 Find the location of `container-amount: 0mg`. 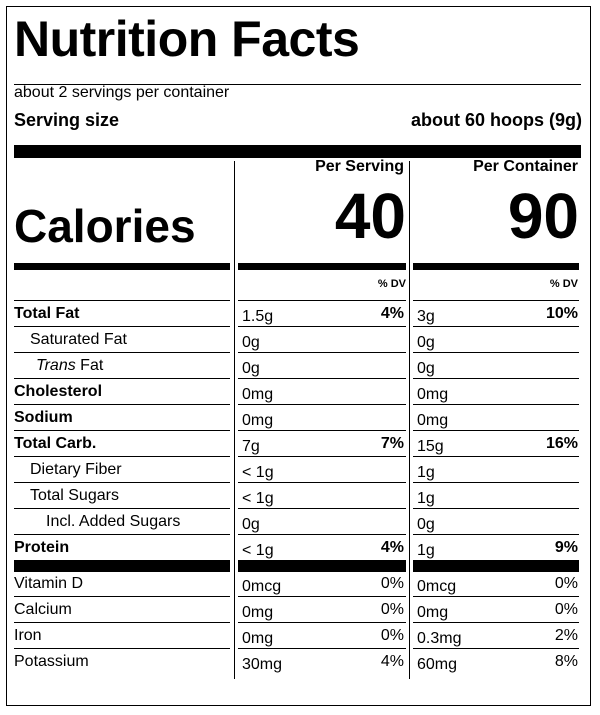

container-amount: 0mg is located at coordinates (433, 394).